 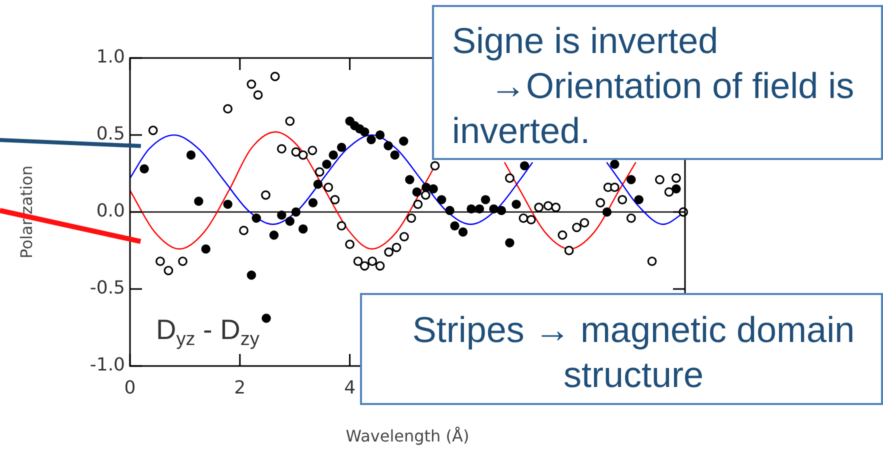 What do you see at coordinates (110, 134) in the screenshot?
I see `y-tick-label: 0.5` at bounding box center [110, 134].